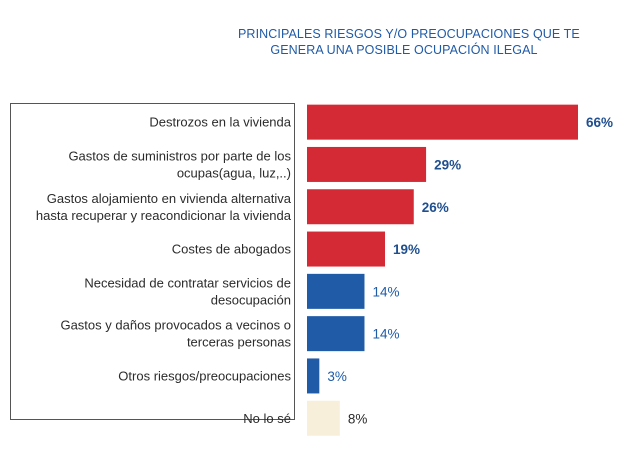 Image resolution: width=635 pixels, height=467 pixels. I want to click on value-label-6: 3%, so click(337, 376).